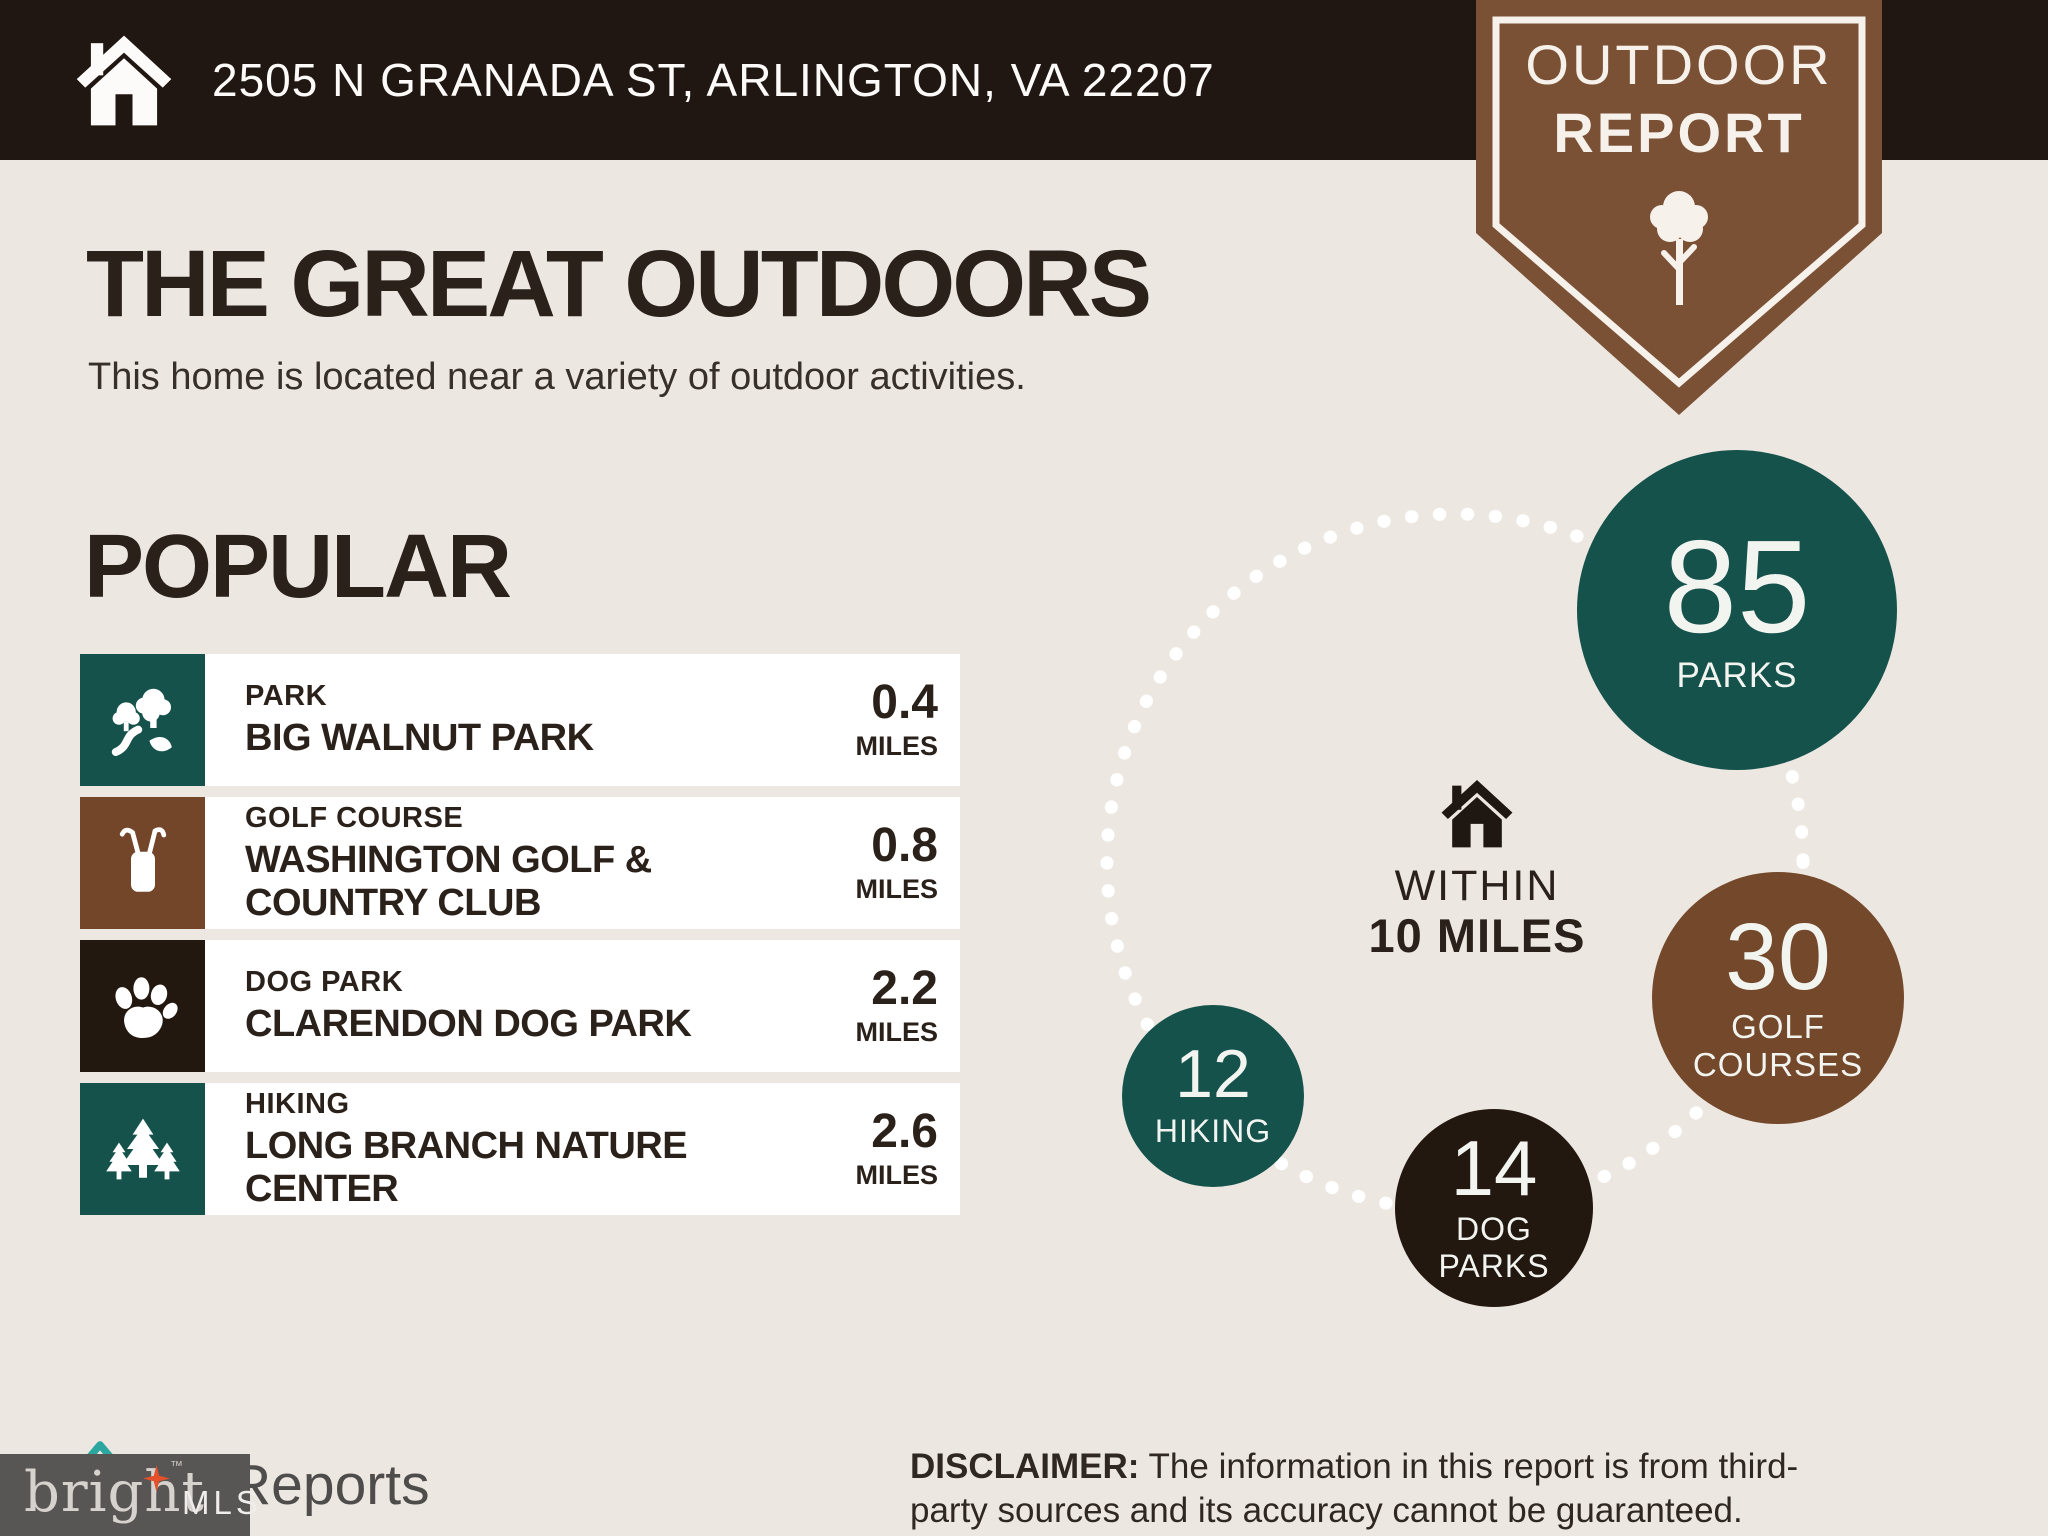 The width and height of the screenshot is (2048, 1536). What do you see at coordinates (1025, 1466) in the screenshot?
I see `disclaimer-label: DISCLAIMER:` at bounding box center [1025, 1466].